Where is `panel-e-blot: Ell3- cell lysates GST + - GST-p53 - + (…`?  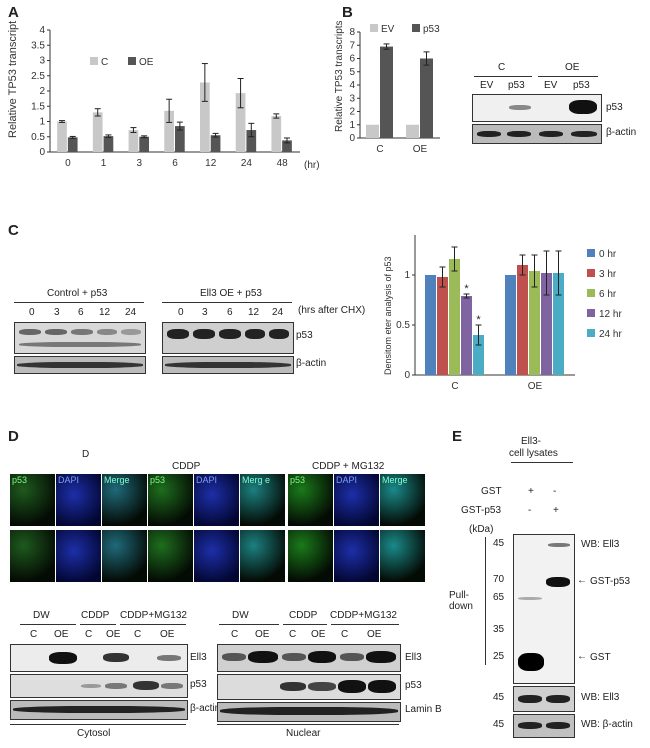
panel-e-blot: Ell3- cell lysates GST + - GST-p53 - + (… is located at coordinates (547, 589).